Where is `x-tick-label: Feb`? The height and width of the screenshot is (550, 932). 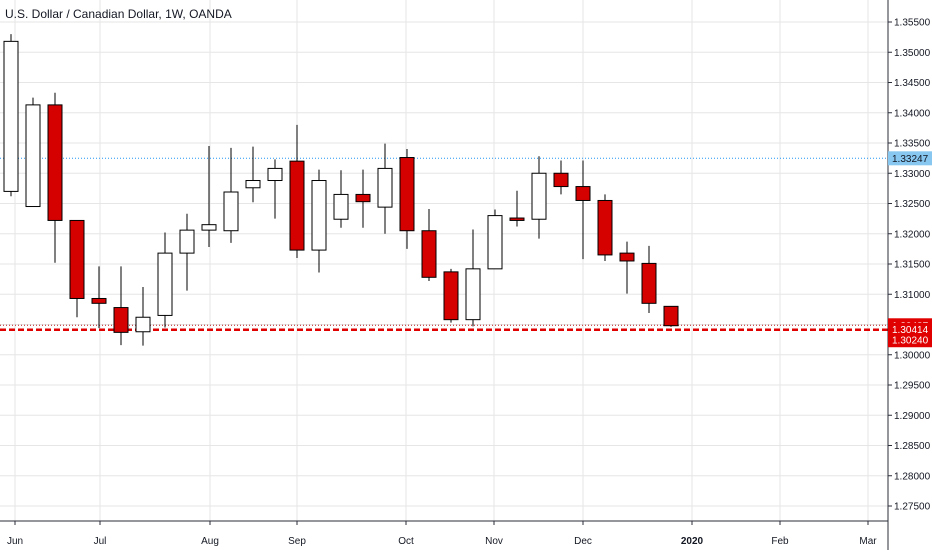
x-tick-label: Feb is located at coordinates (780, 541).